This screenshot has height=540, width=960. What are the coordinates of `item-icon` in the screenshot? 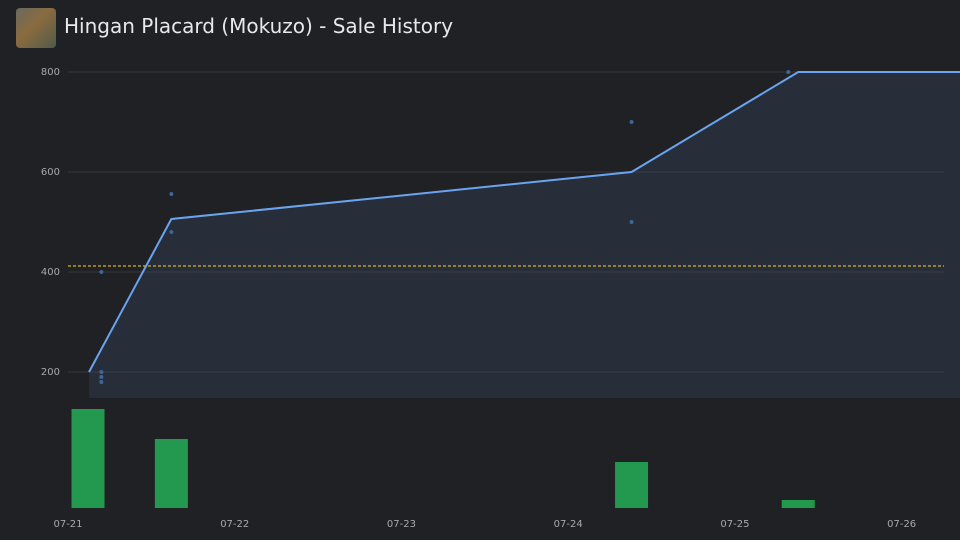 It's located at (36, 28).